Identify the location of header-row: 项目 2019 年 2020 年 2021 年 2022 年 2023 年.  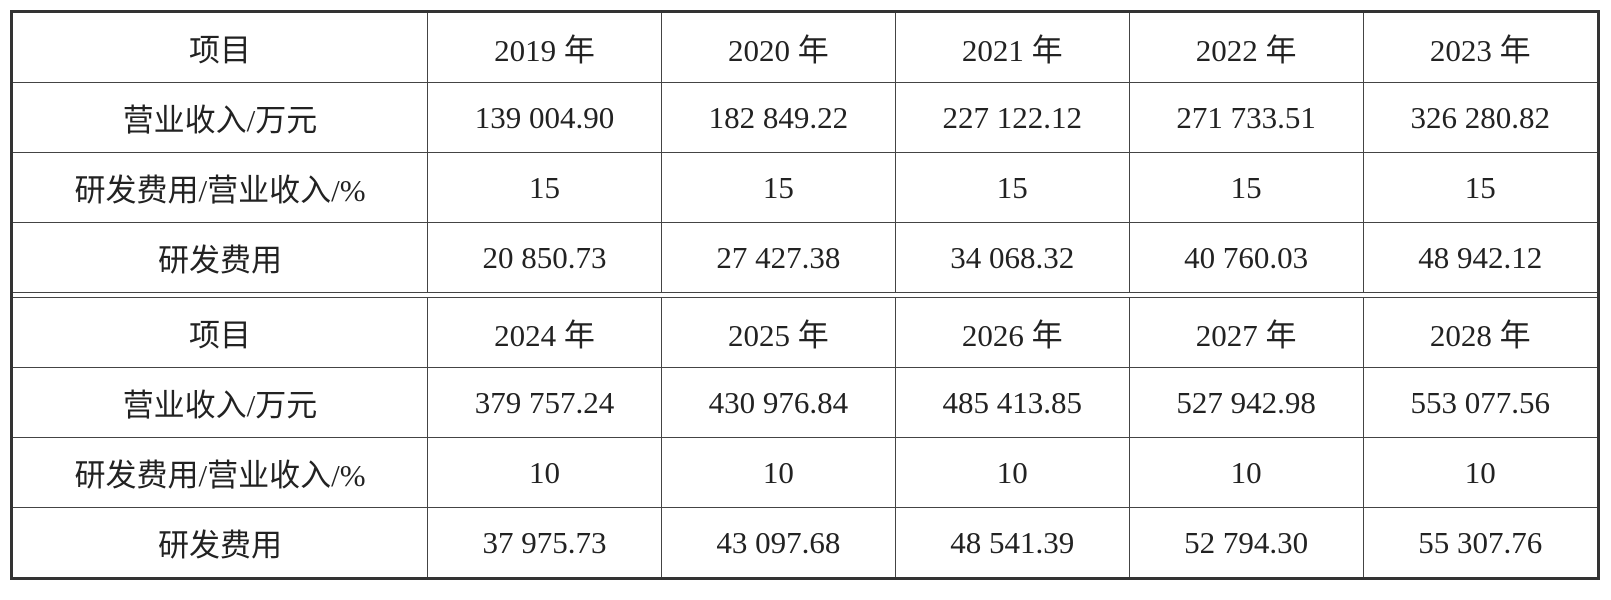
(805, 48).